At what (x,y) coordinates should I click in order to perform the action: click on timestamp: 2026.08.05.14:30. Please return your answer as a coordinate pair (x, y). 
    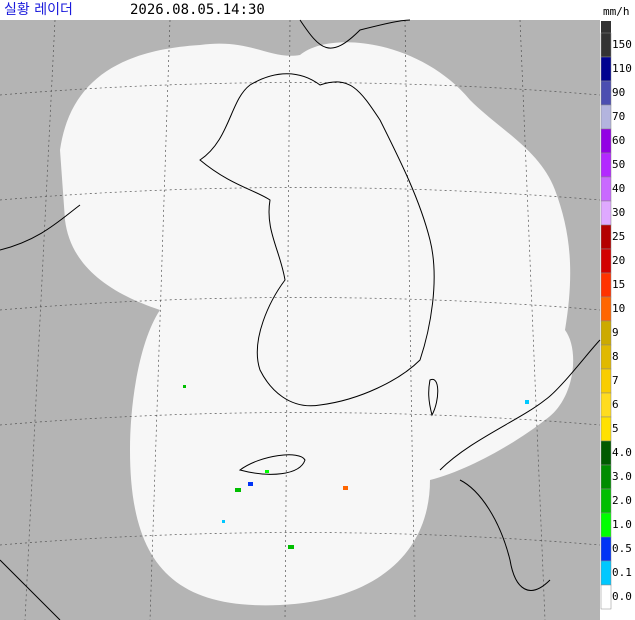
    Looking at the image, I should click on (197, 10).